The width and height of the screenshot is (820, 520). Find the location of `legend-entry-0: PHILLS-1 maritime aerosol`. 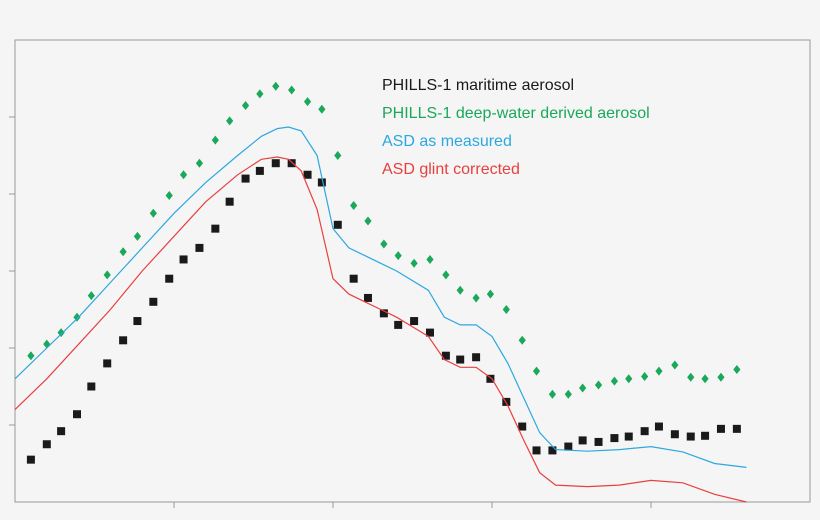

legend-entry-0: PHILLS-1 maritime aerosol is located at coordinates (478, 85).